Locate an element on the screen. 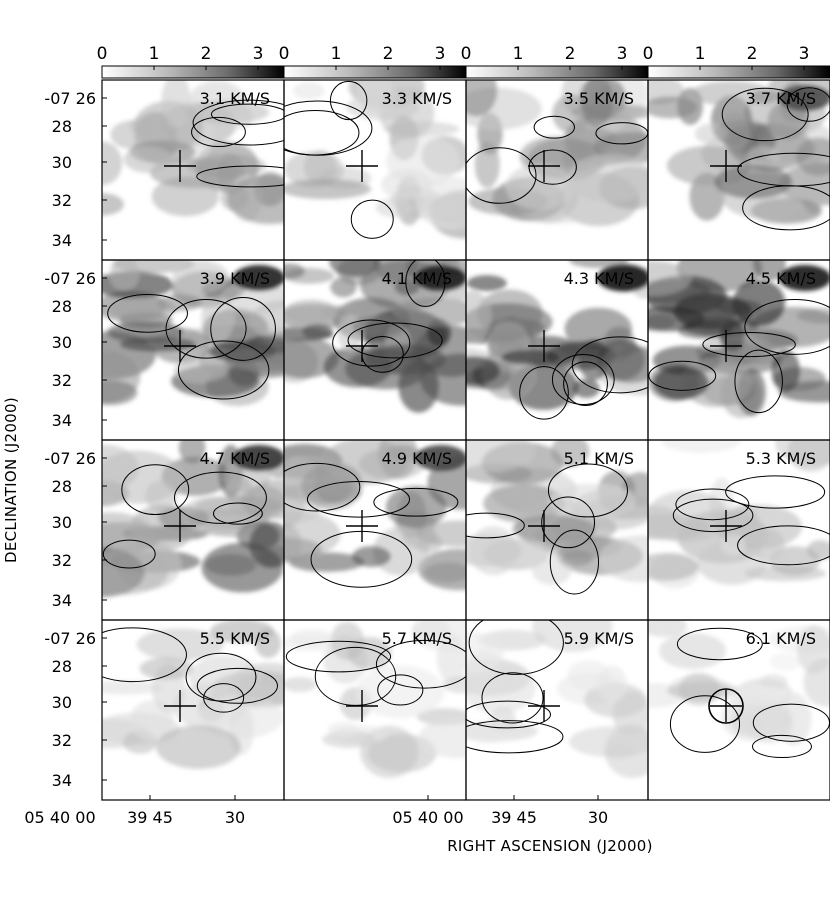  panel-velocity-label: 5.7 KM/S is located at coordinates (417, 638).